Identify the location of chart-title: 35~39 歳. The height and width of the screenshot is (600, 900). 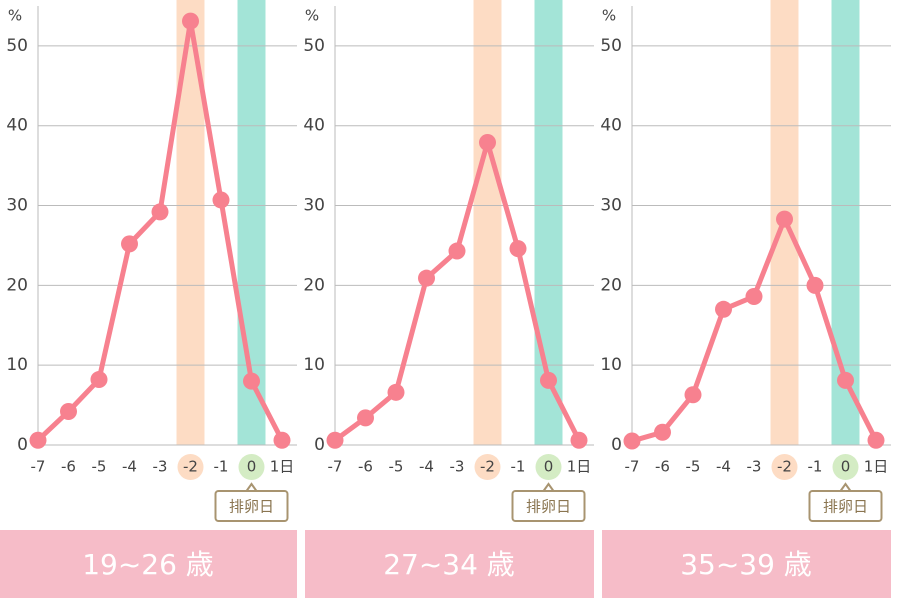
(746, 564).